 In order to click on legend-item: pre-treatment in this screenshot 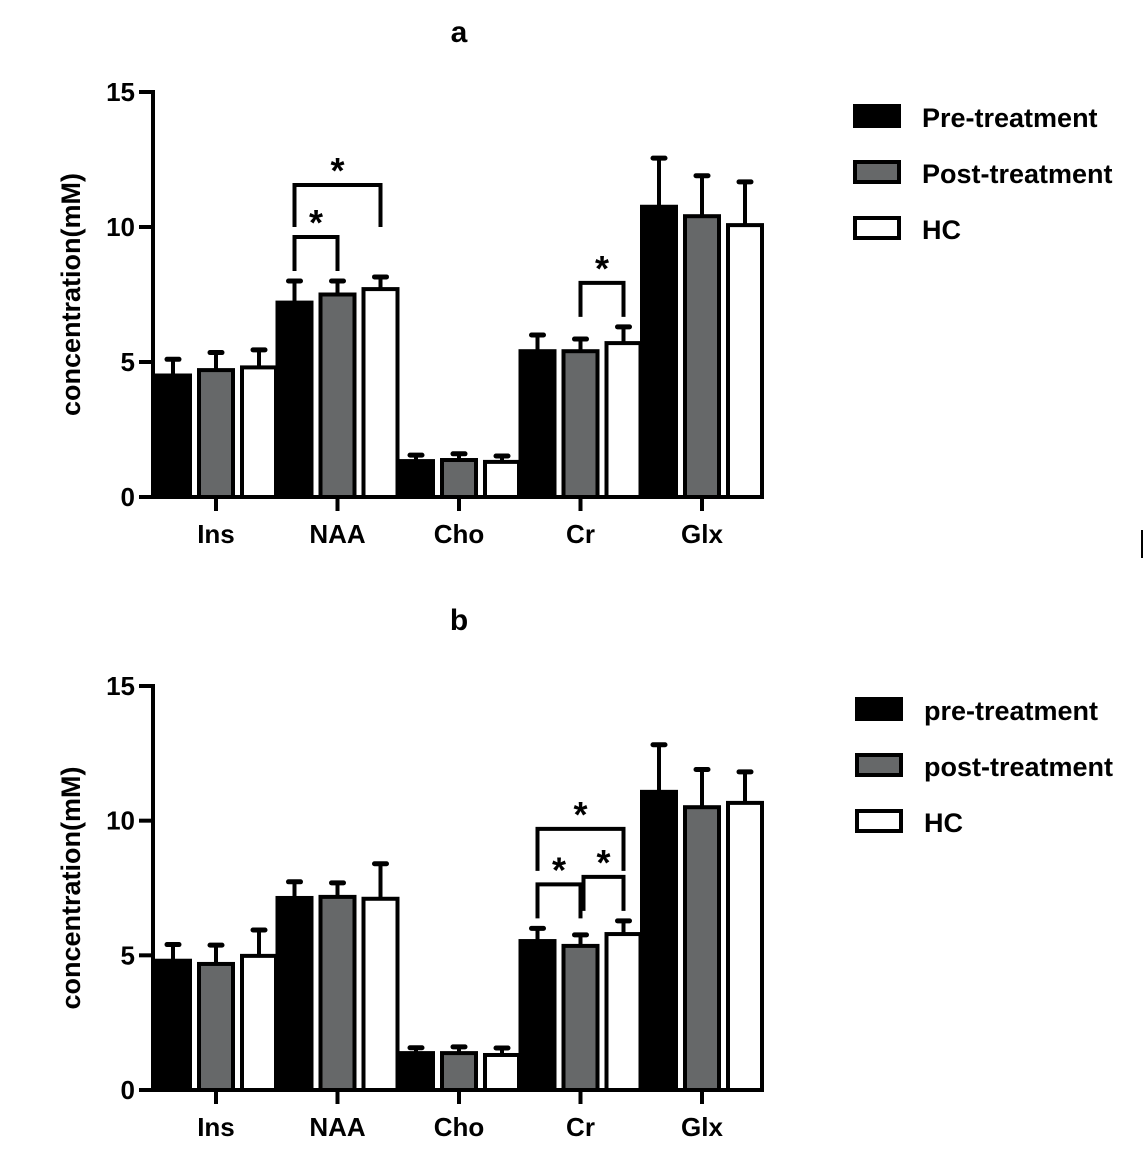, I will do `click(976, 711)`.